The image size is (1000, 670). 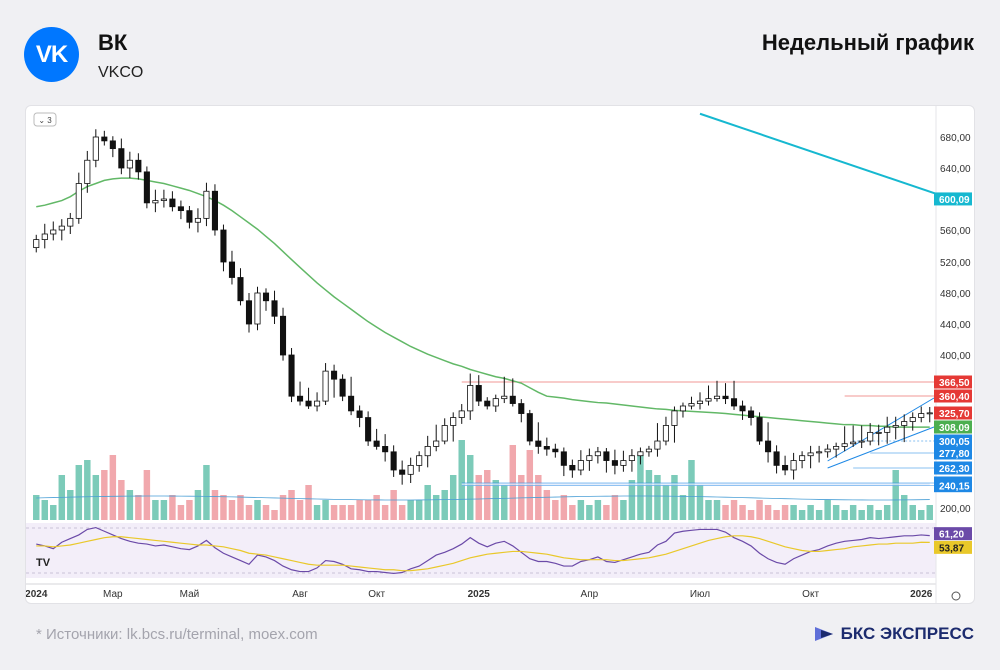 What do you see at coordinates (955, 294) in the screenshot?
I see `price-tick-label: 480,00` at bounding box center [955, 294].